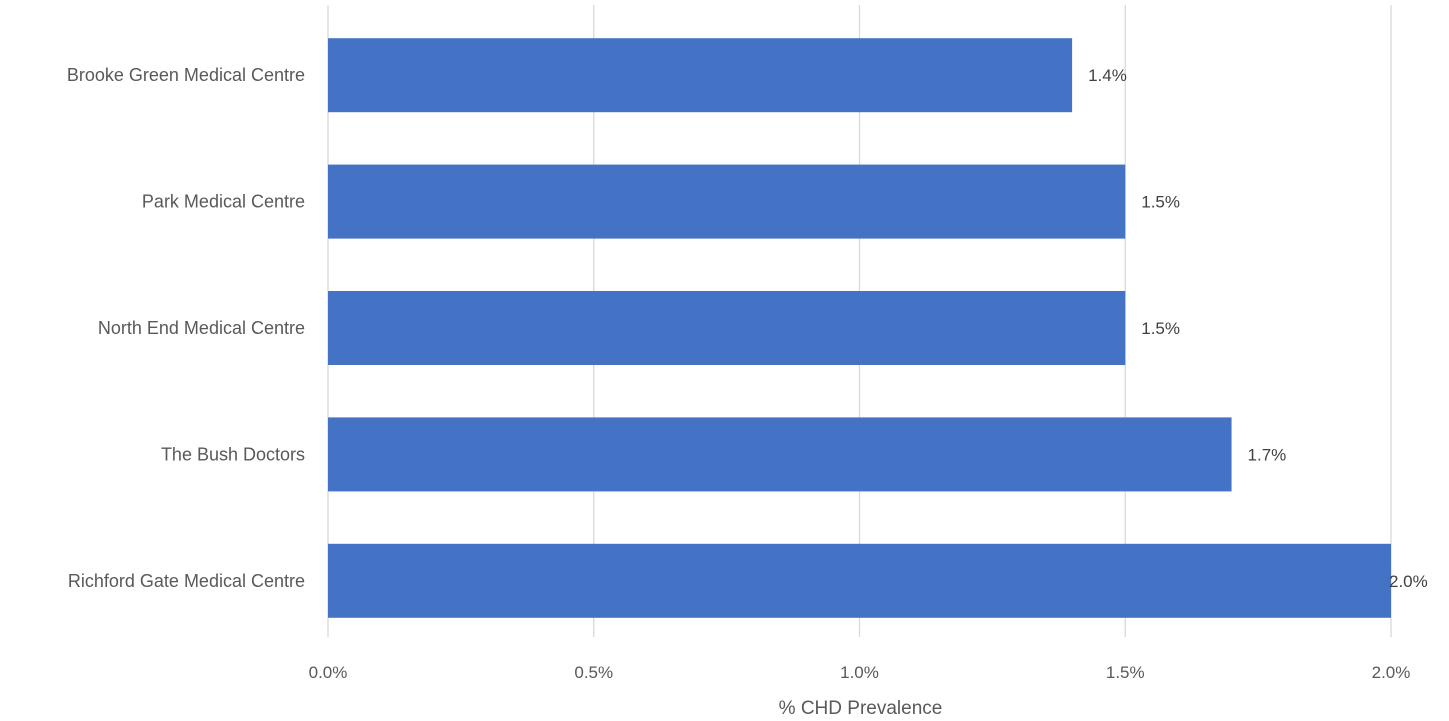 This screenshot has height=721, width=1449. I want to click on category-label: Brooke Green Medical Centre, so click(186, 75).